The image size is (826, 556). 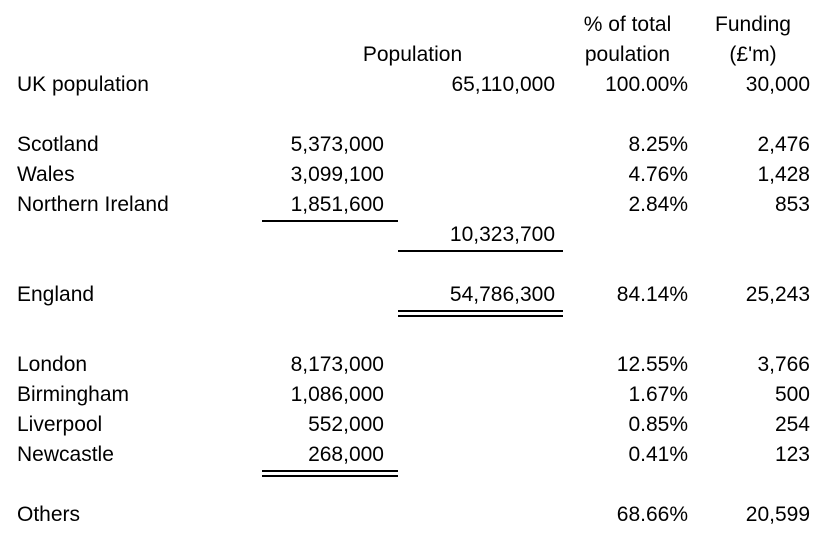 I want to click on row-london: London 8,173,000 12.55% 3,766, so click(x=413, y=365).